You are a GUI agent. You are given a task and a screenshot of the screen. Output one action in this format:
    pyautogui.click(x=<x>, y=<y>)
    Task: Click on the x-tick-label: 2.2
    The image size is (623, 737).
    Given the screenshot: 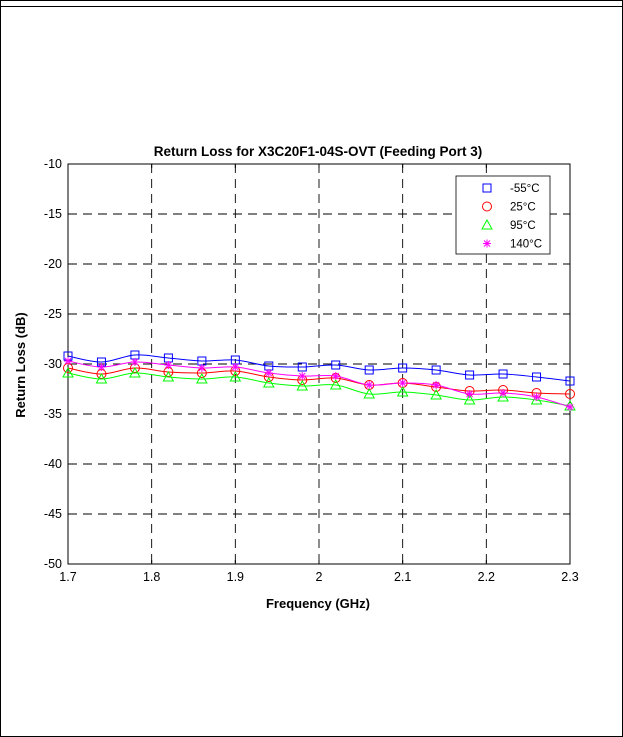 What is the action you would take?
    pyautogui.click(x=486, y=577)
    